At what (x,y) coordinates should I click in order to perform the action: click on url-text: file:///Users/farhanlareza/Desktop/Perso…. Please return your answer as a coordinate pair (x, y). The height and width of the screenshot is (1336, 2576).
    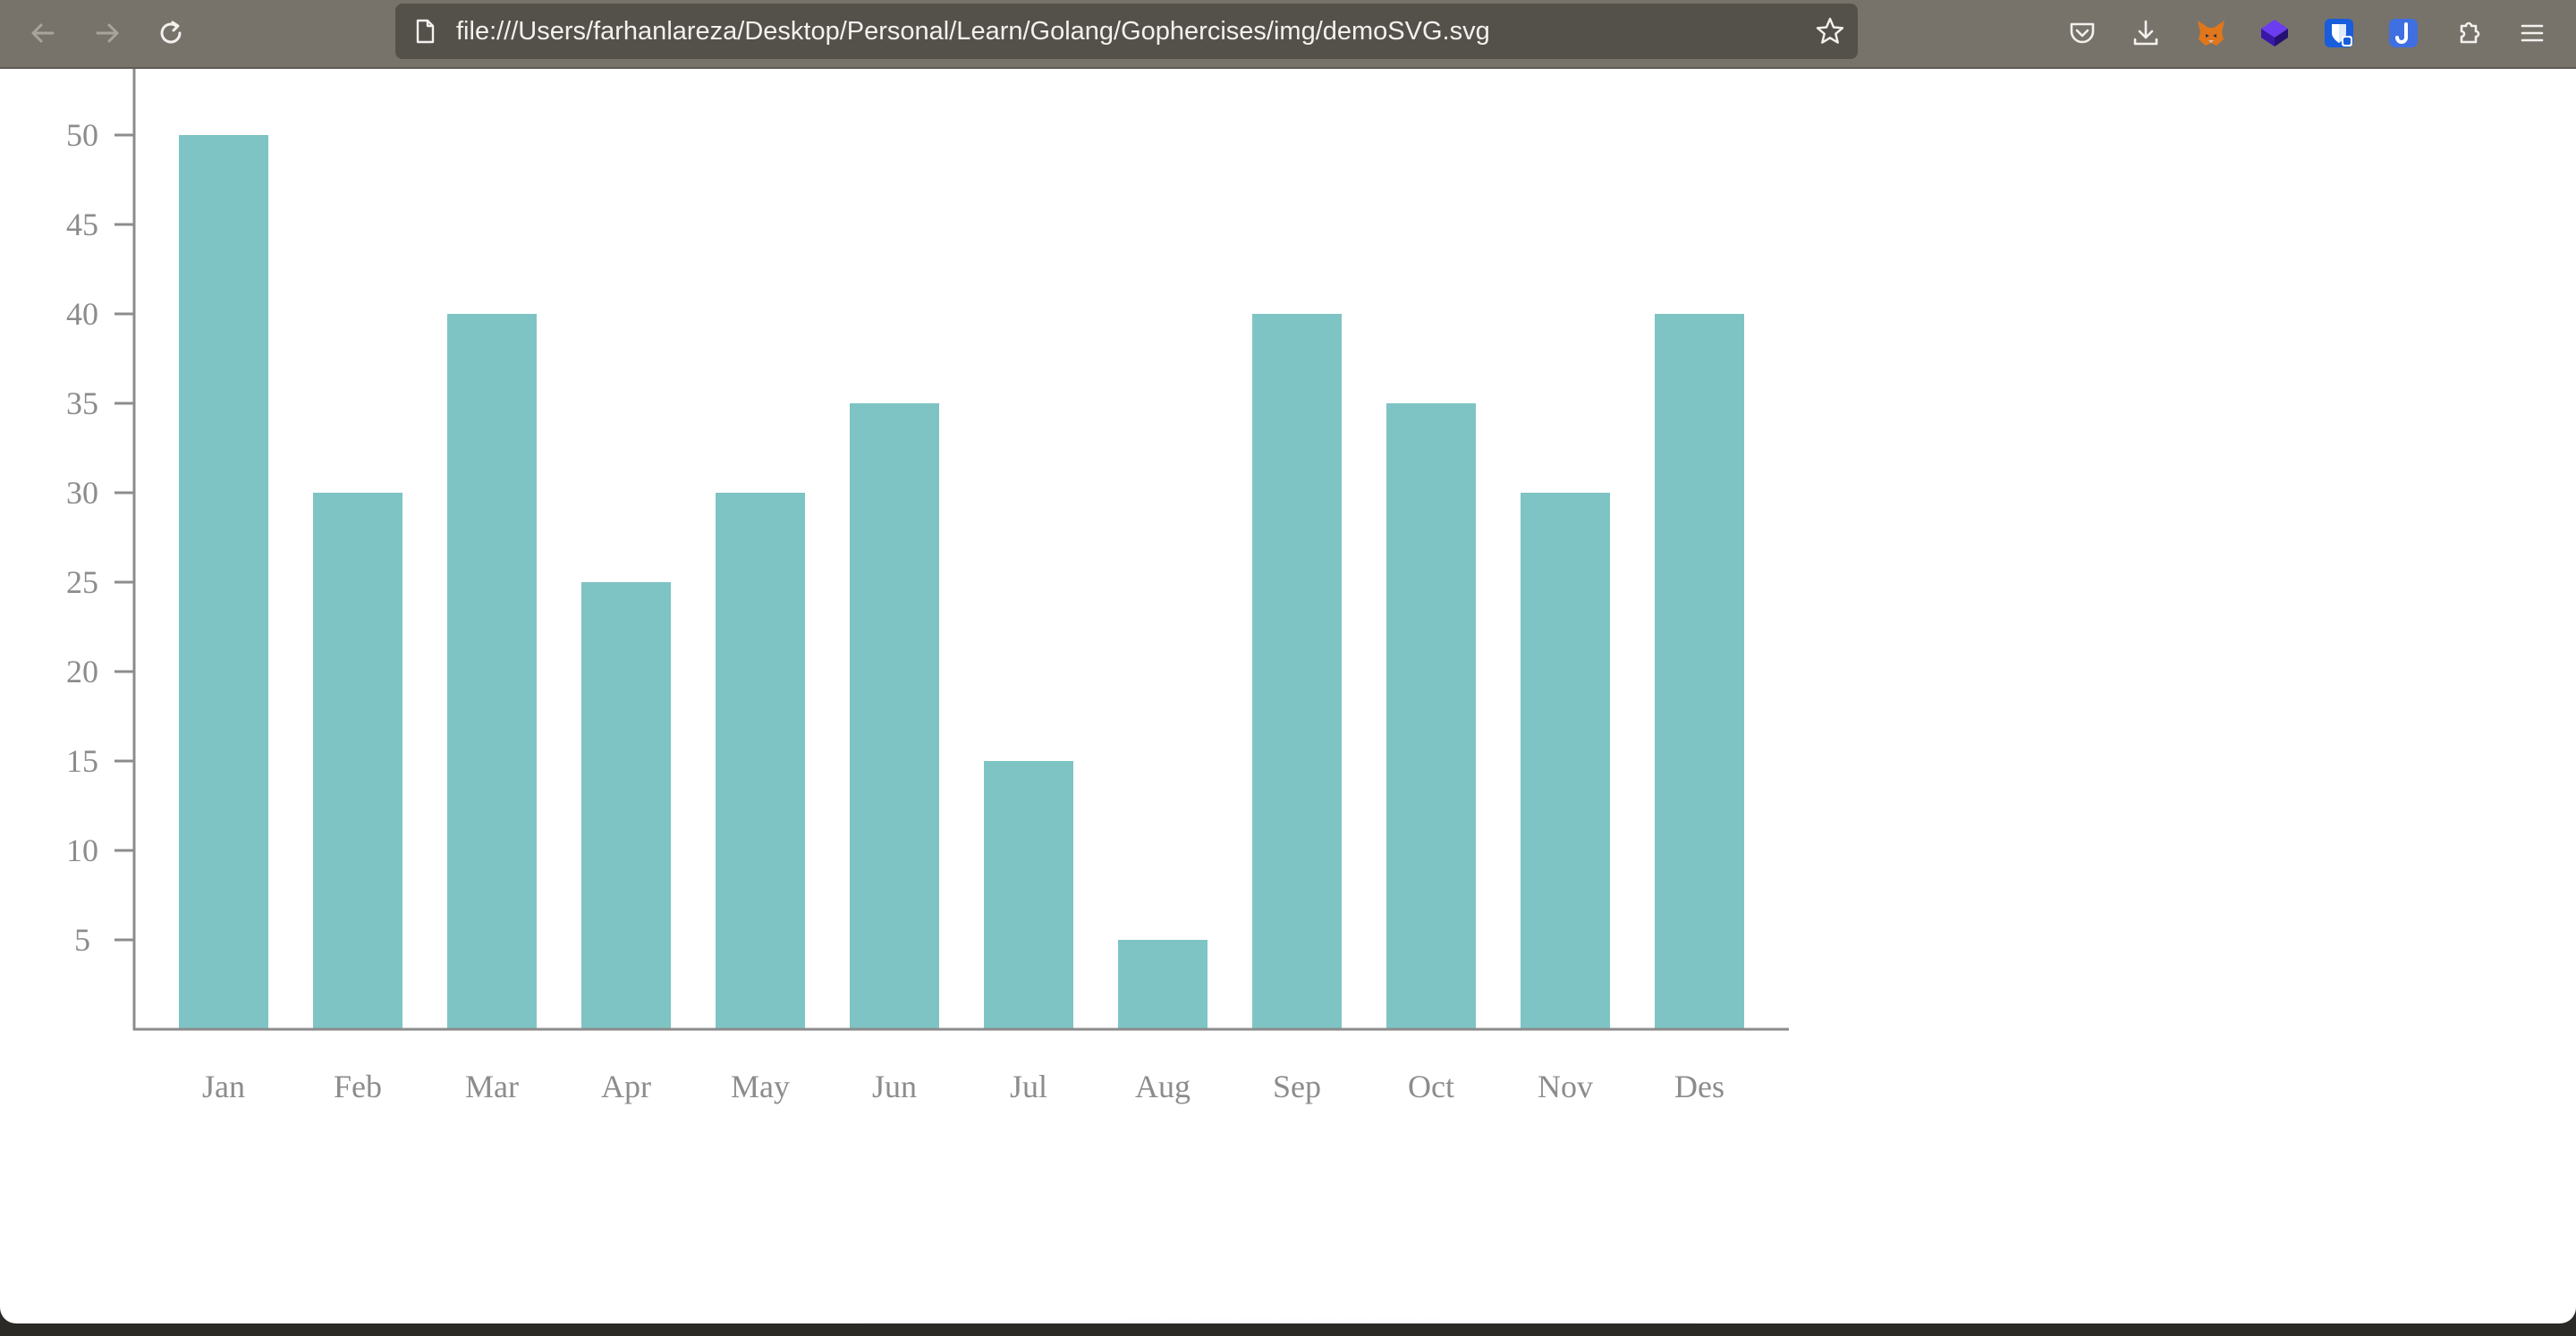
    Looking at the image, I should click on (973, 32).